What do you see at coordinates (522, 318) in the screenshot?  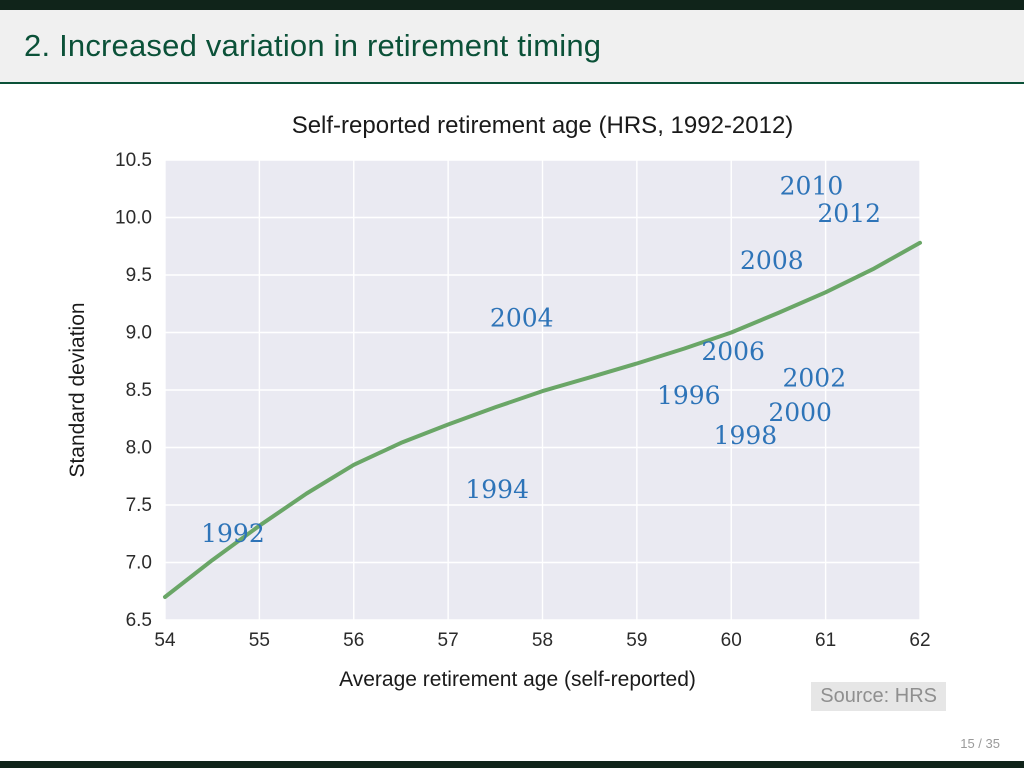 I see `year-annotation-2004: 2004` at bounding box center [522, 318].